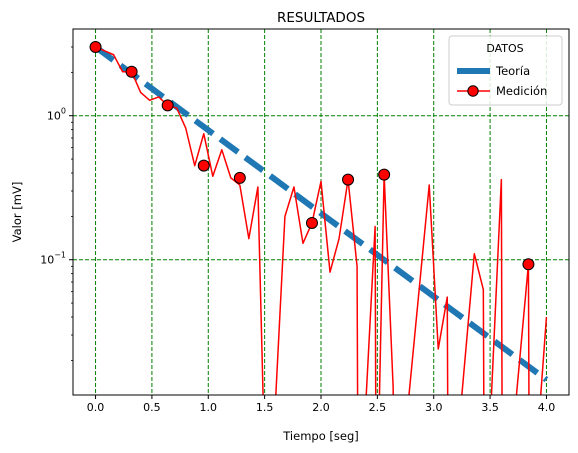 This screenshot has height=453, width=578. What do you see at coordinates (378, 407) in the screenshot?
I see `x-tick-label: 2.5` at bounding box center [378, 407].